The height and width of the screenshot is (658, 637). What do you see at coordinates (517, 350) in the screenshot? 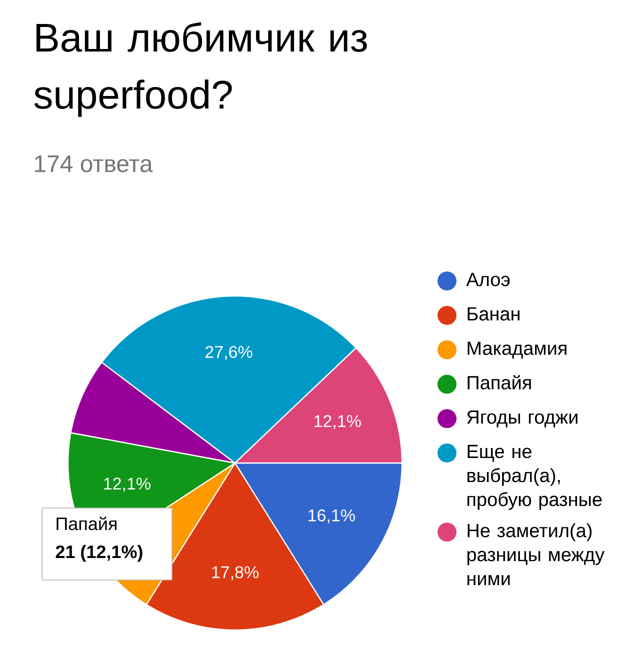
I see `legend-label: Макадамия` at bounding box center [517, 350].